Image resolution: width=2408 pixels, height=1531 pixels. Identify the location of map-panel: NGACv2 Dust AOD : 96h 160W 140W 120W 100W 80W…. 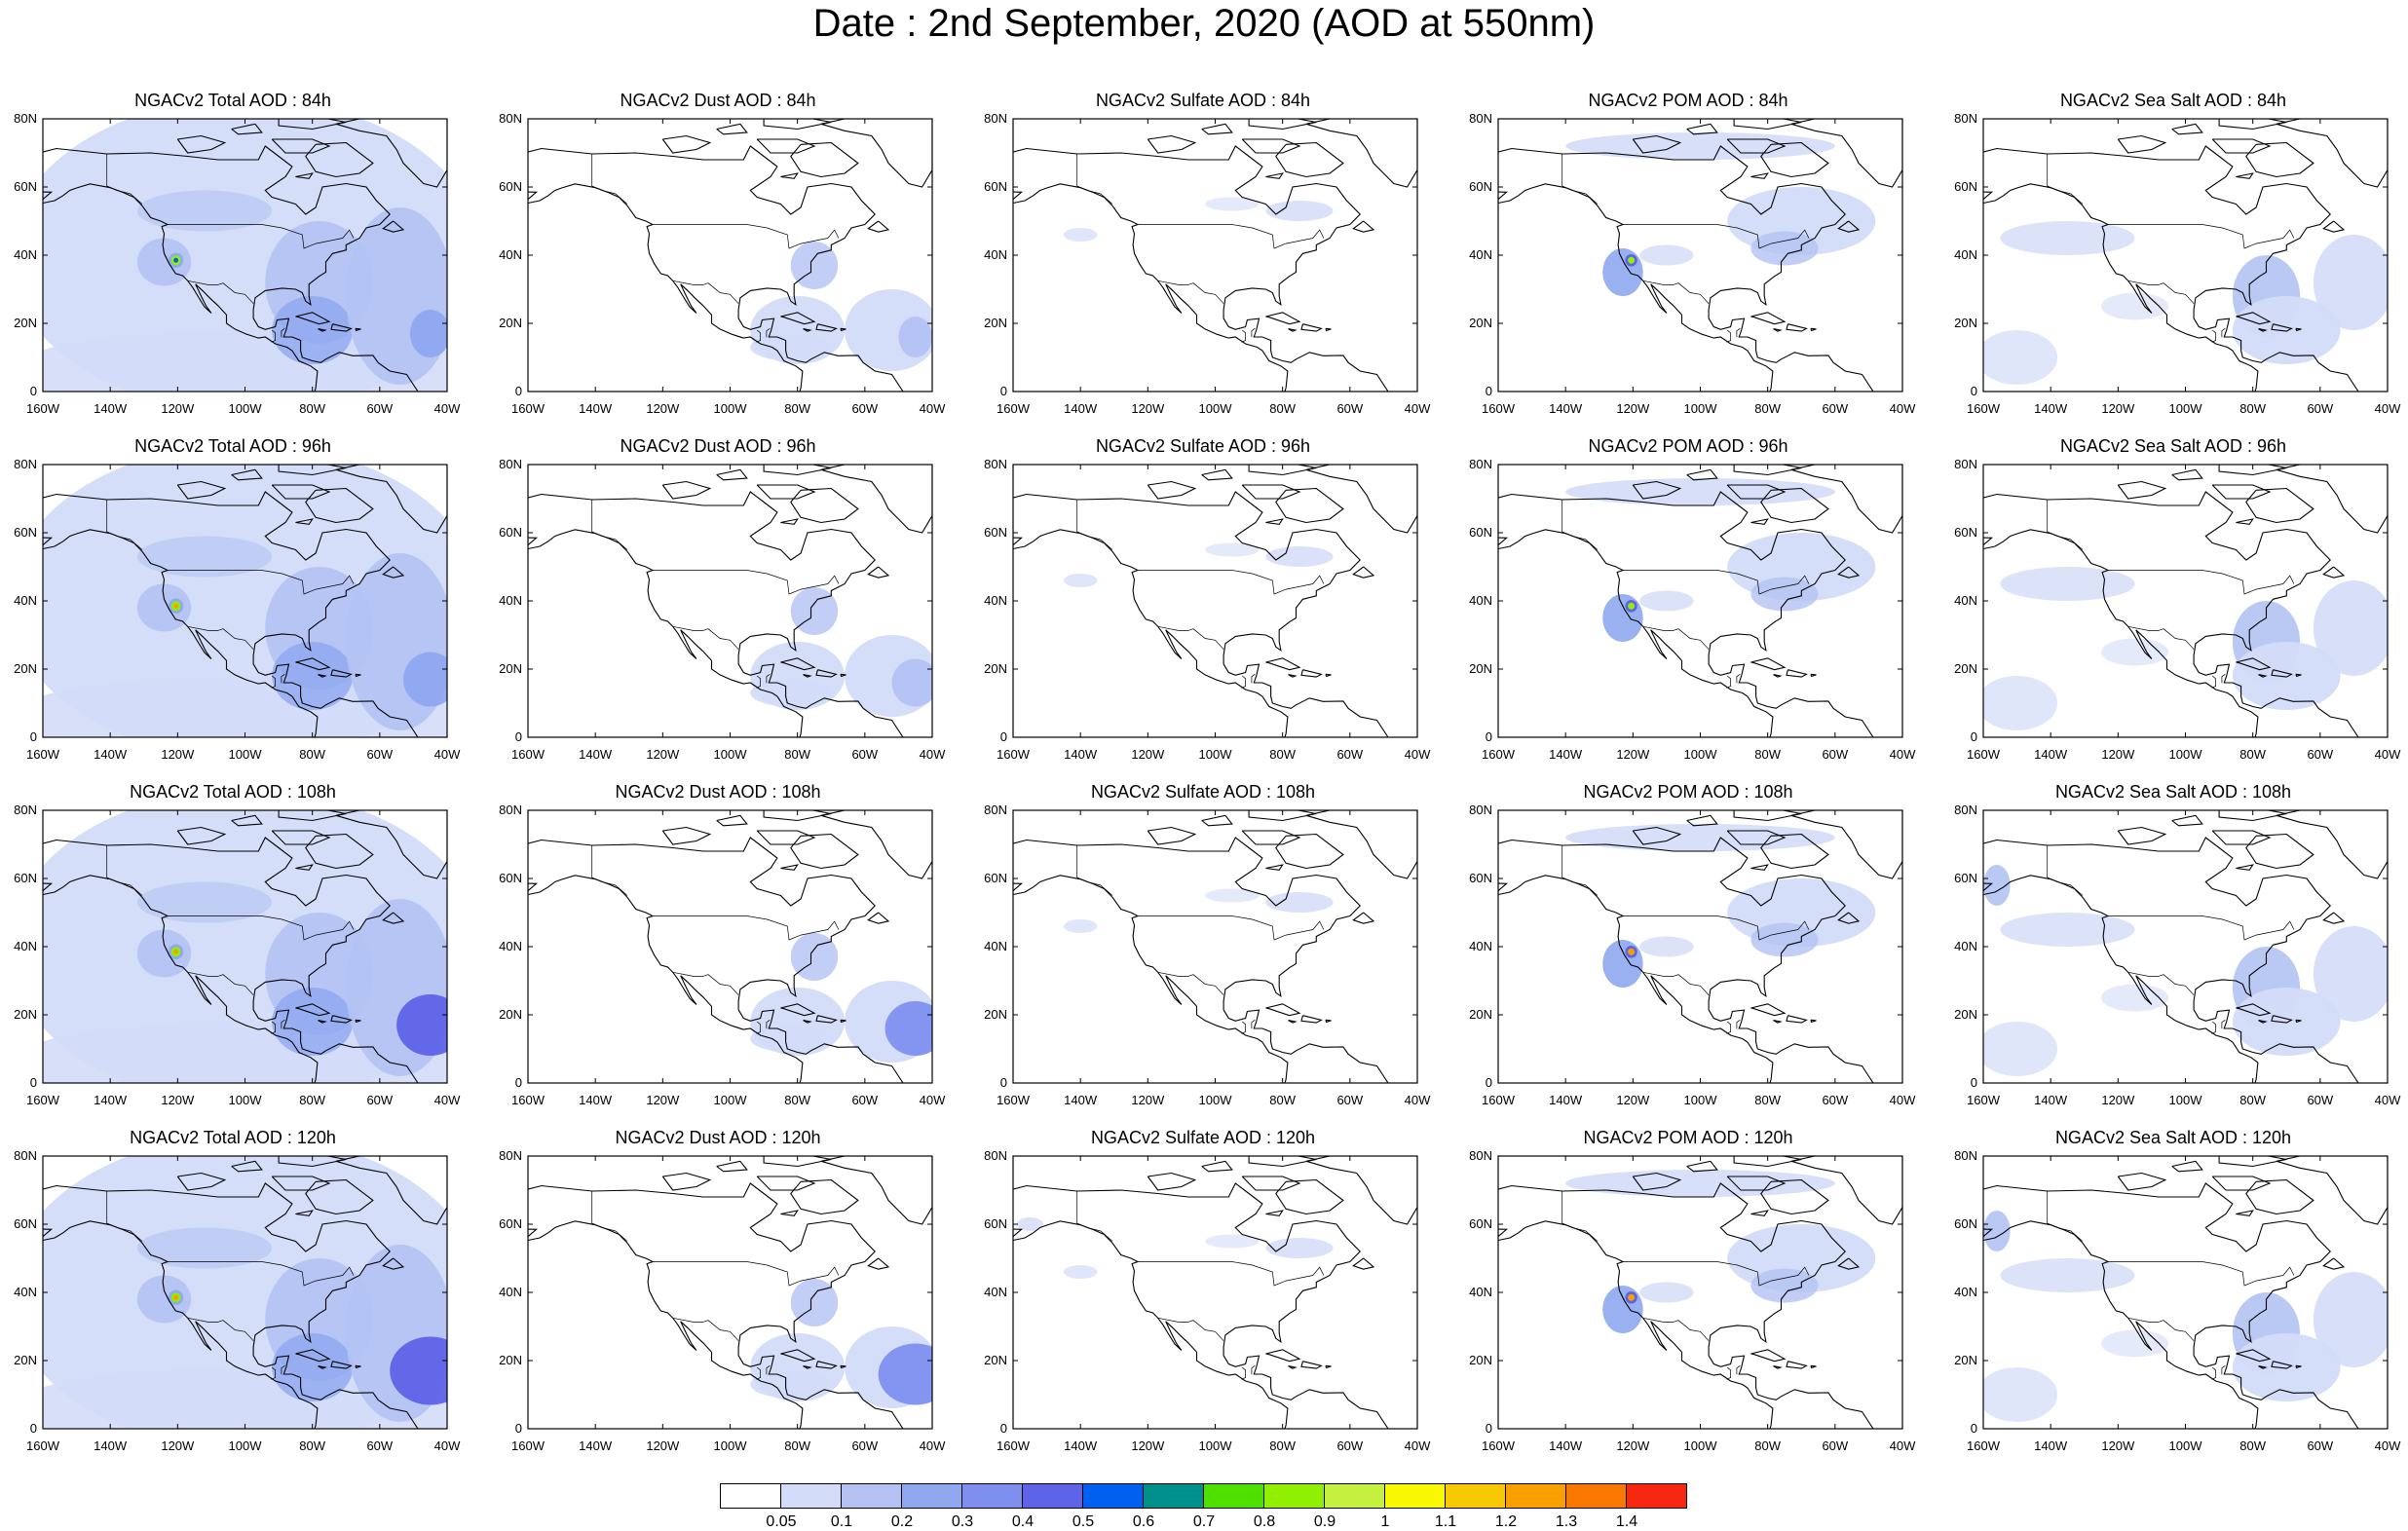
(719, 605).